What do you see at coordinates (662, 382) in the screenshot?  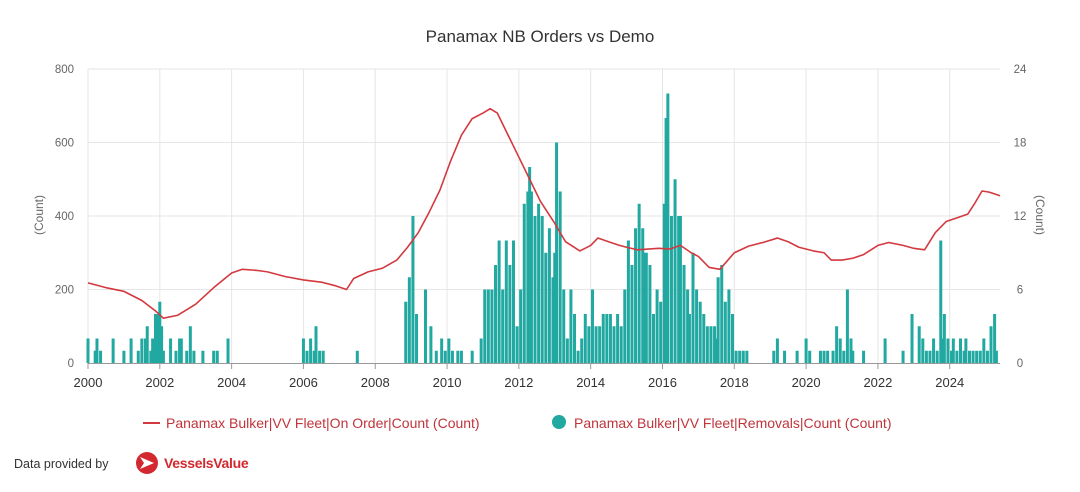 I see `x-tick-label: 2016` at bounding box center [662, 382].